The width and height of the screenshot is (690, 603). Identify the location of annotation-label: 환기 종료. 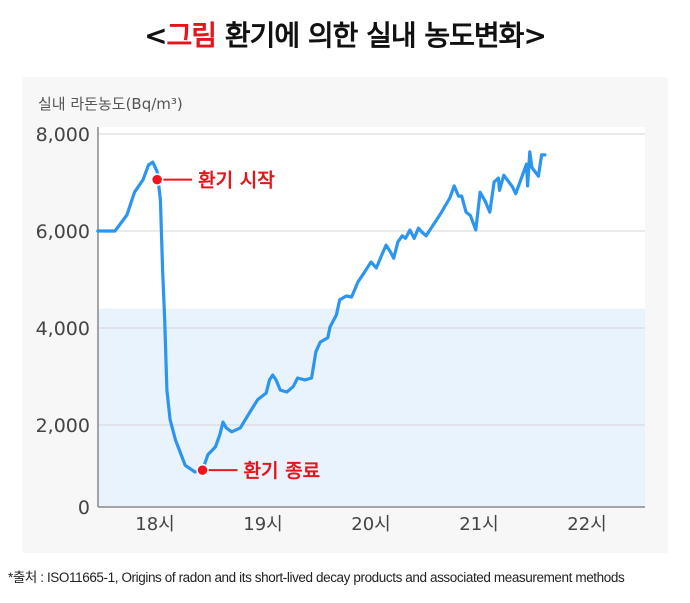
(282, 471).